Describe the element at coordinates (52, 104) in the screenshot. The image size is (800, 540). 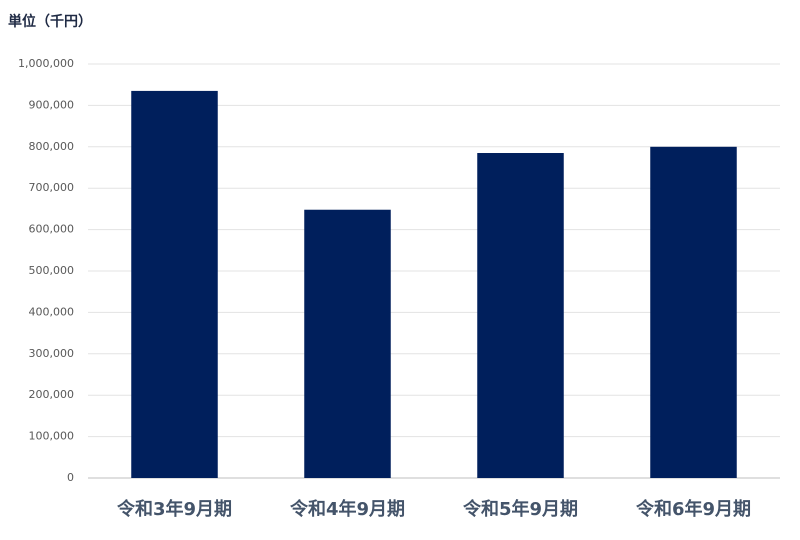
I see `y-tick-label: 900,000` at that location.